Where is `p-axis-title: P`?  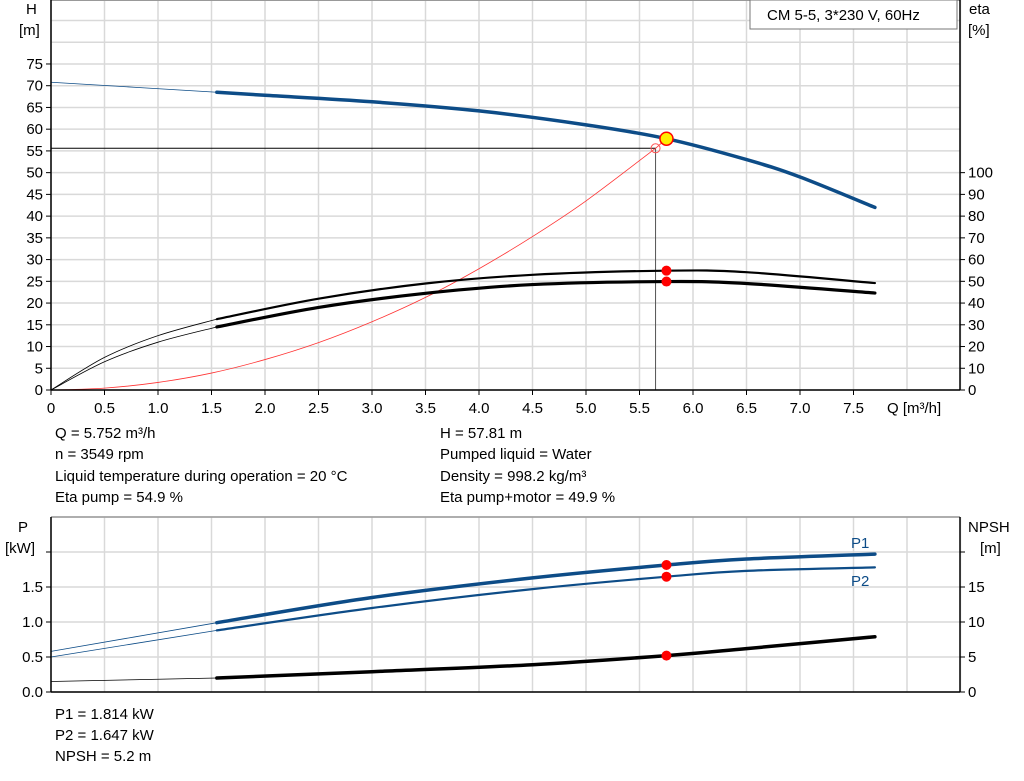 p-axis-title: P is located at coordinates (23, 527).